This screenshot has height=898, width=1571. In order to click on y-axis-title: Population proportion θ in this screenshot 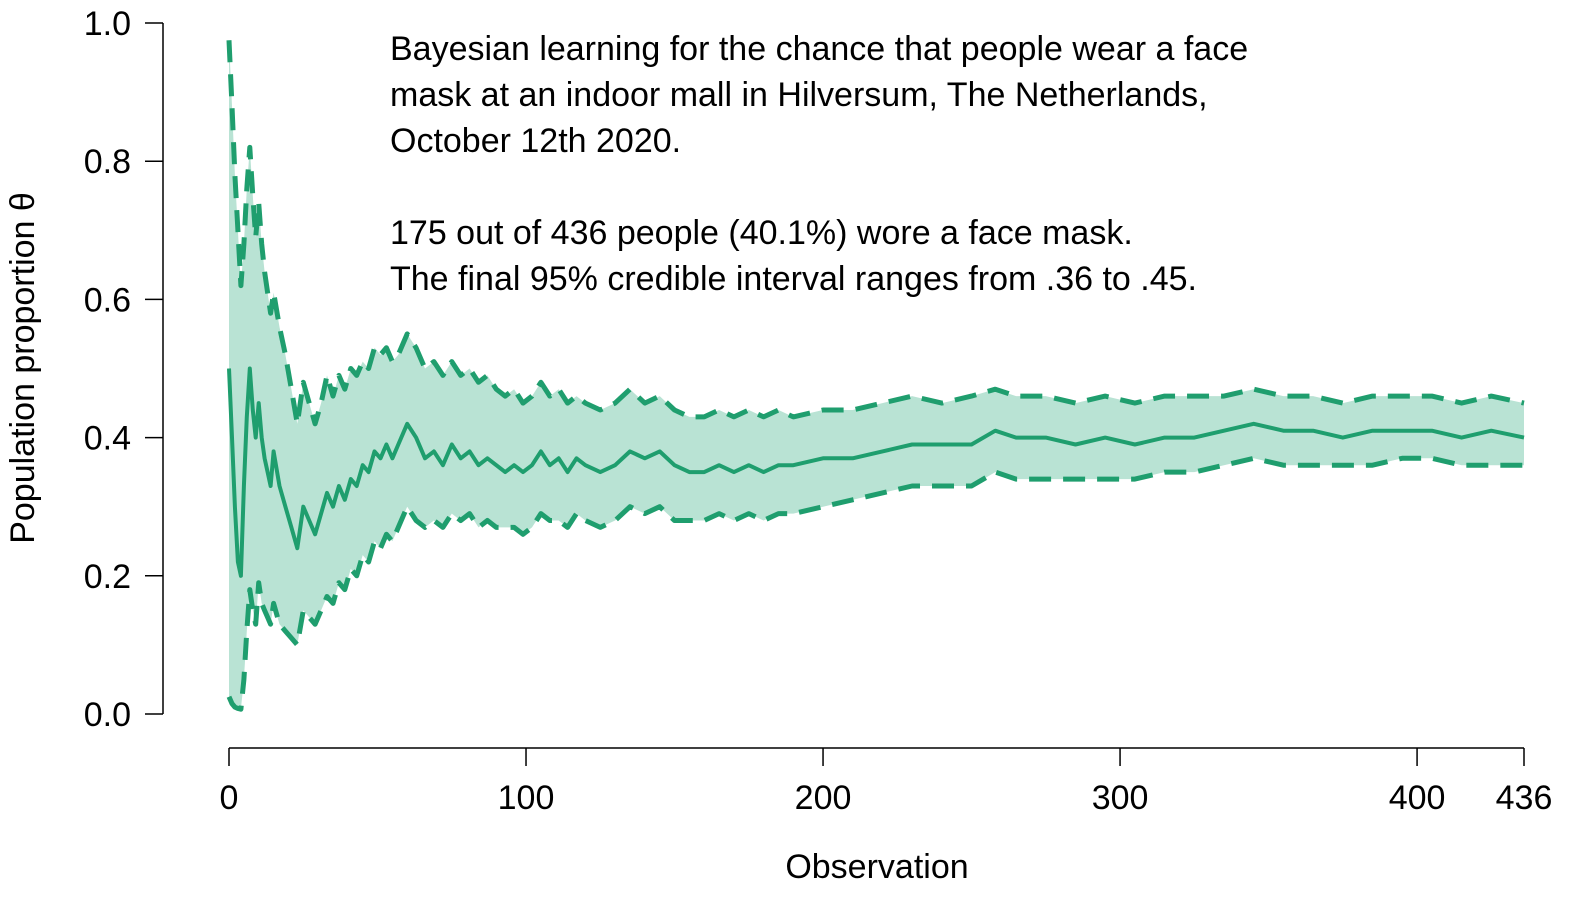, I will do `click(23, 368)`.